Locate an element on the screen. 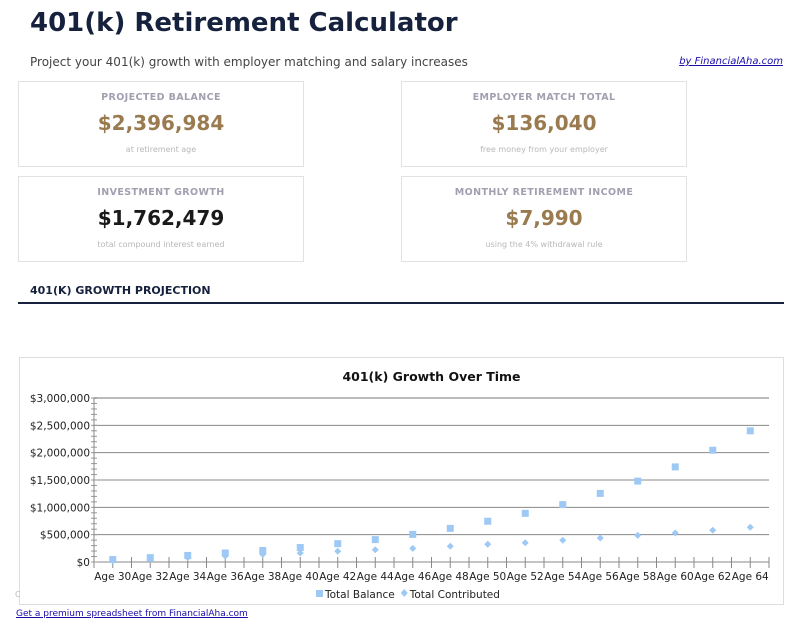 This screenshot has height=636, width=800. x-tick-label: Age 52 is located at coordinates (525, 577).